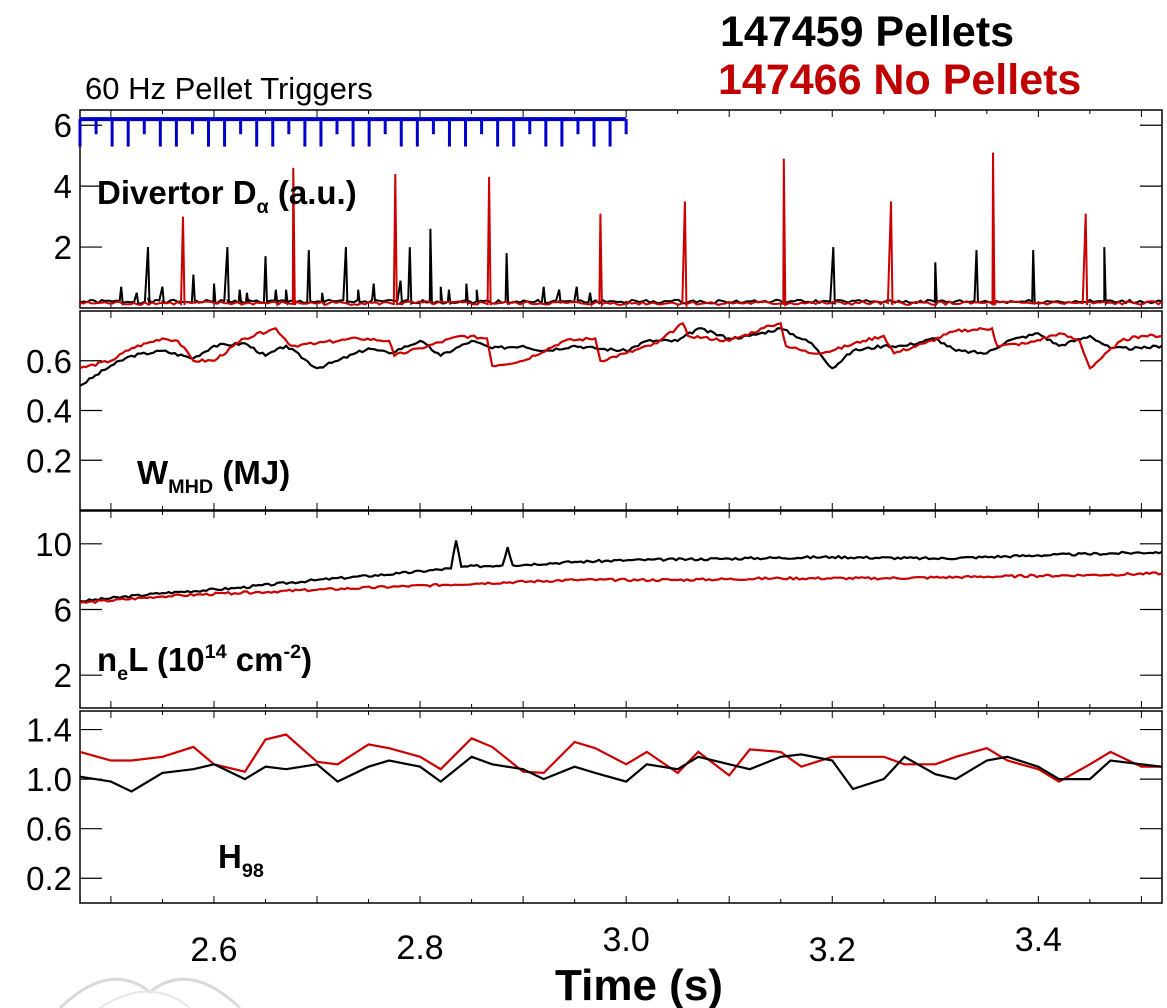 The image size is (1167, 1008). What do you see at coordinates (145, 1000) in the screenshot?
I see `logo-arc-inner` at bounding box center [145, 1000].